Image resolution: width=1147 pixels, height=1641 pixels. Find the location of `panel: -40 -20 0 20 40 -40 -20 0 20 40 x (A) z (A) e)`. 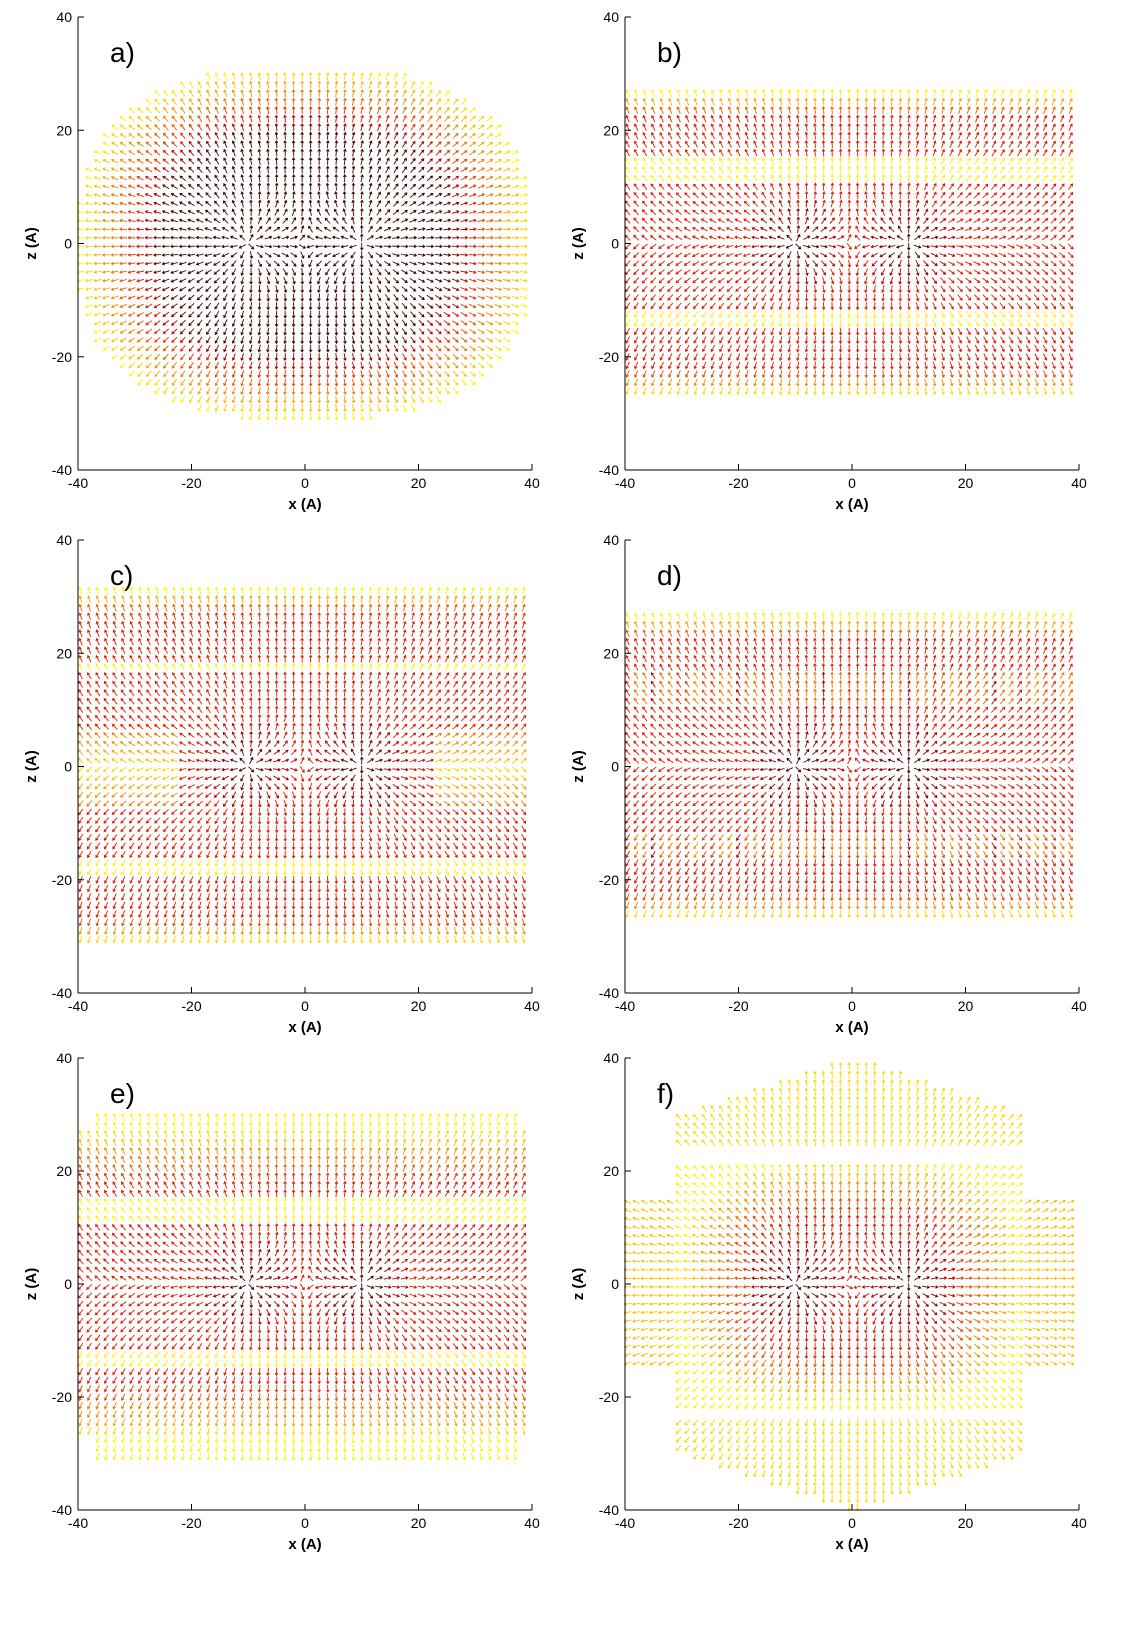

panel: -40 -20 0 20 40 -40 -20 0 20 40 x (A) z (A) e) is located at coordinates (281, 1301).